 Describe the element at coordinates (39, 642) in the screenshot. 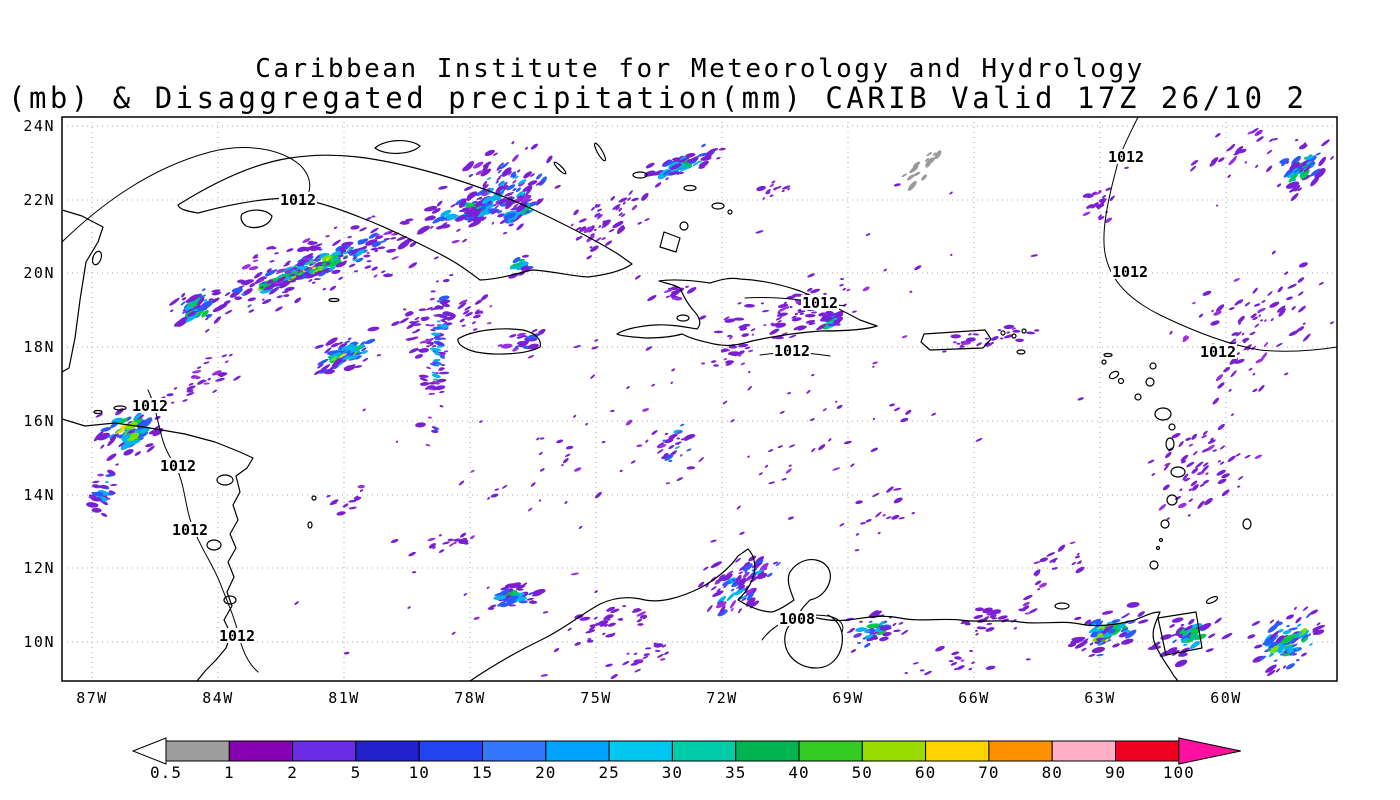

I see `lat-tick-label: 10N` at that location.